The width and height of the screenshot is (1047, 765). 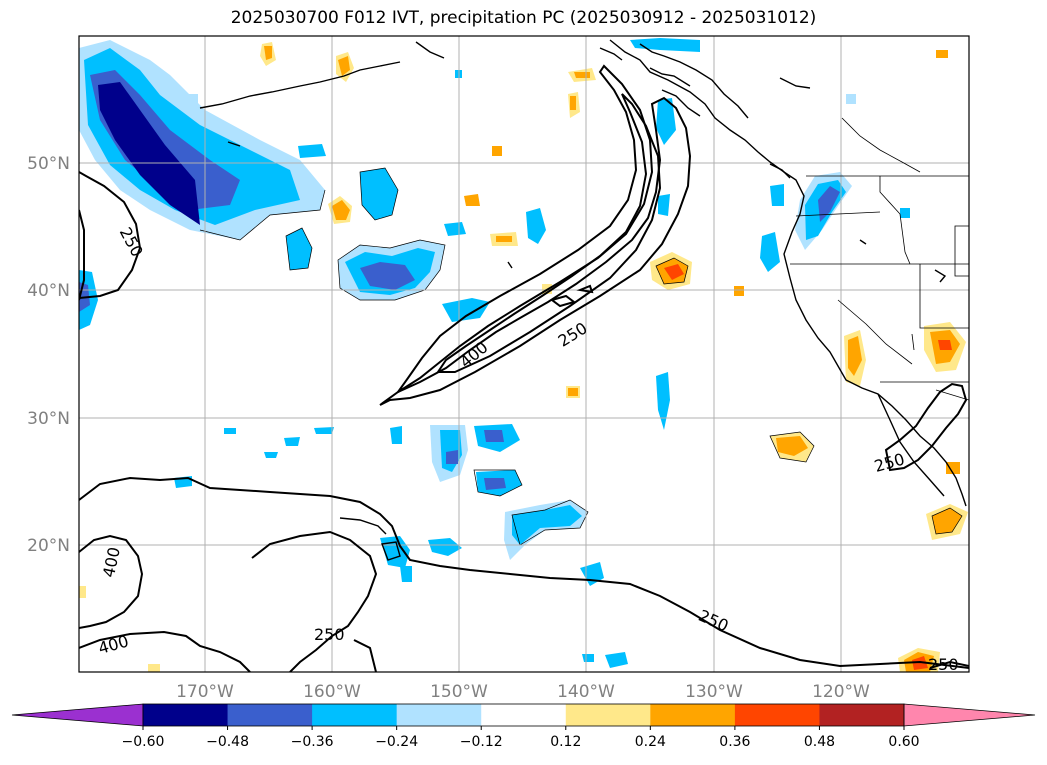 I want to click on lat-label: 40°N, so click(x=48, y=291).